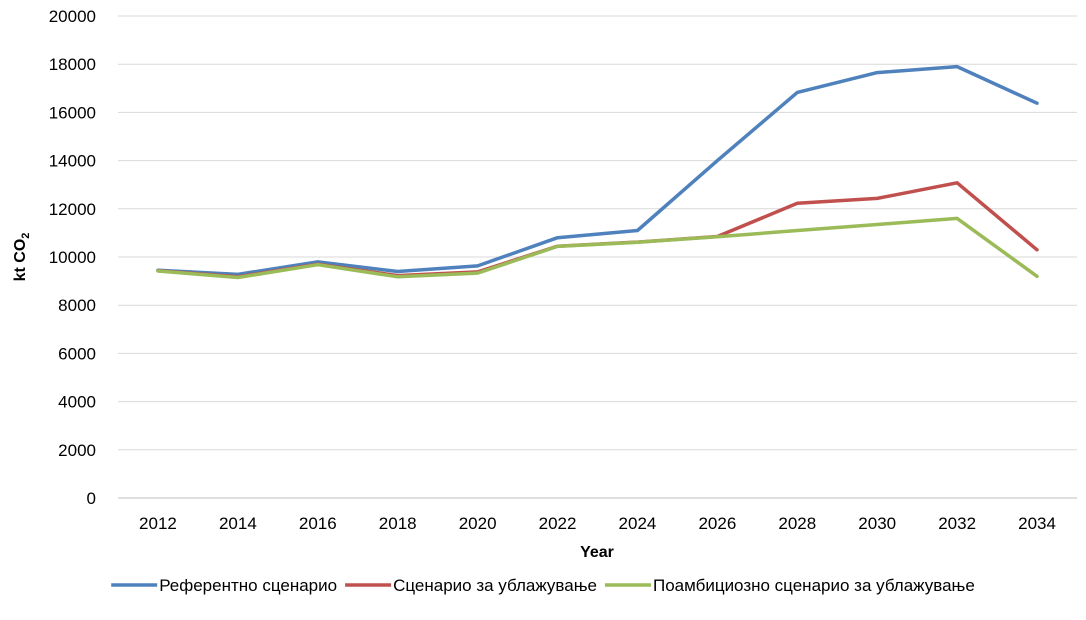 This screenshot has width=1086, height=620. I want to click on y-tick-label: 10000, so click(72, 257).